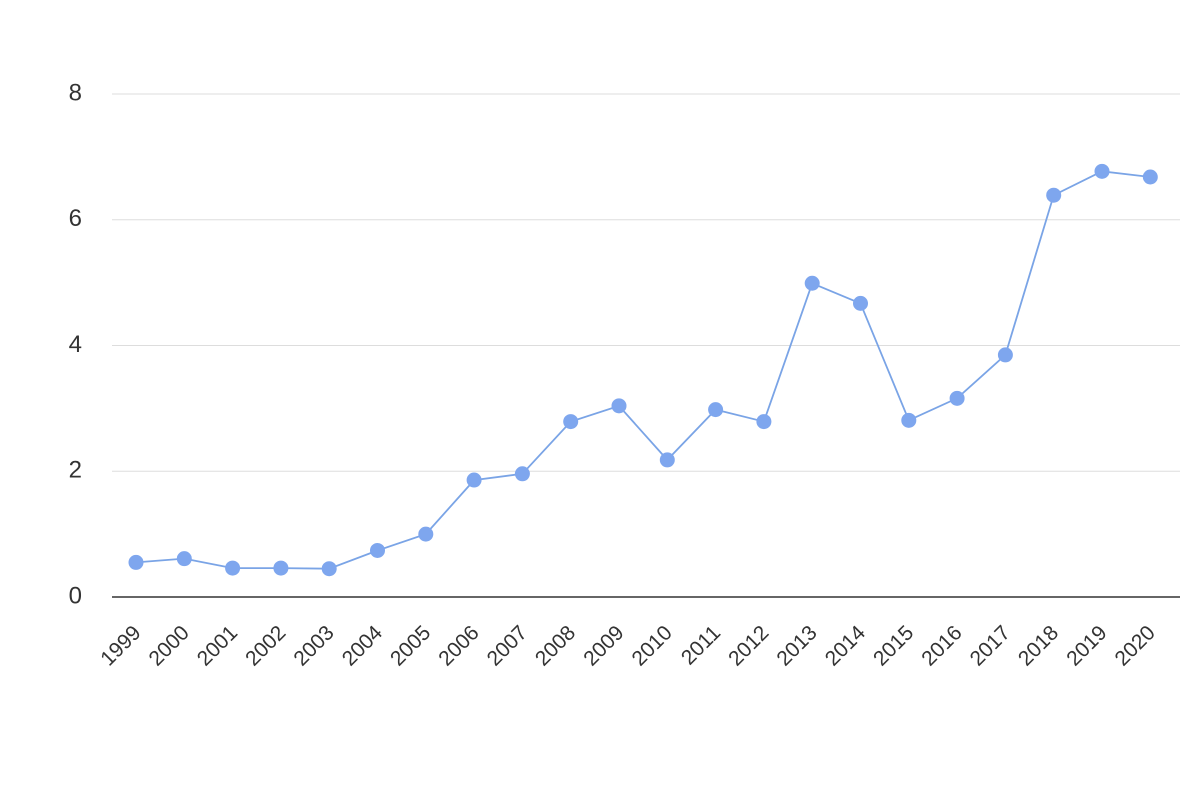 This screenshot has width=1200, height=800. What do you see at coordinates (75, 595) in the screenshot?
I see `y-tick-label: 0` at bounding box center [75, 595].